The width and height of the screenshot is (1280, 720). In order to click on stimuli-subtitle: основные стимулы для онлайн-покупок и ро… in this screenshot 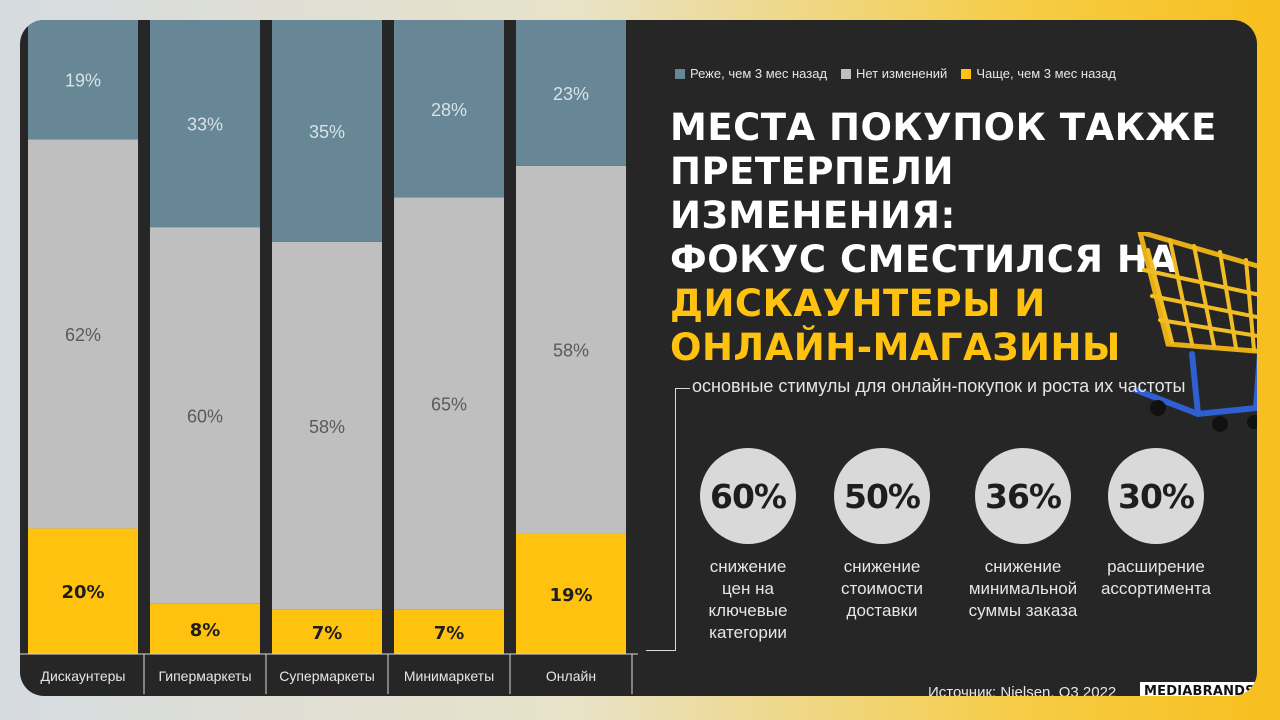, I will do `click(939, 386)`.